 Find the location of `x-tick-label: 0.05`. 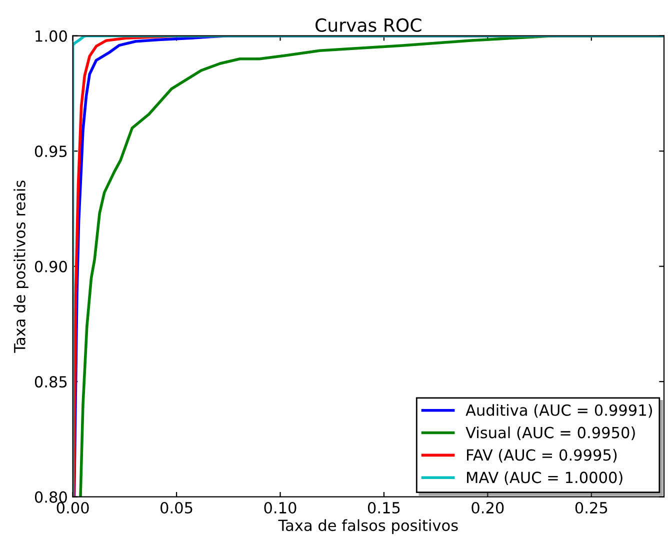

x-tick-label: 0.05 is located at coordinates (176, 508).